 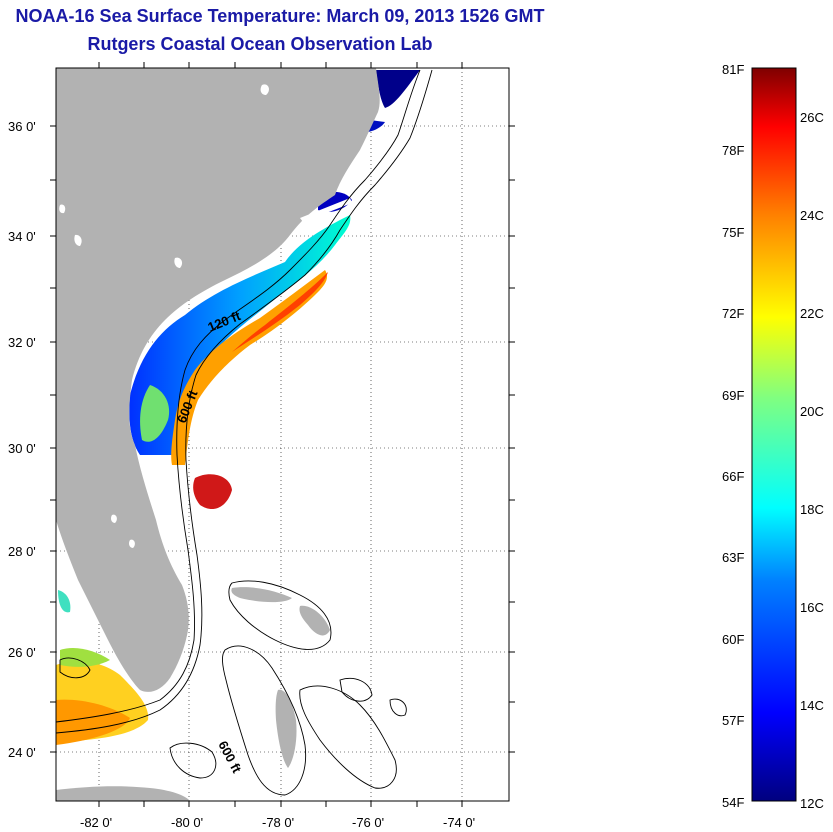 I want to click on colorbar-f-label: 69F, so click(x=733, y=395).